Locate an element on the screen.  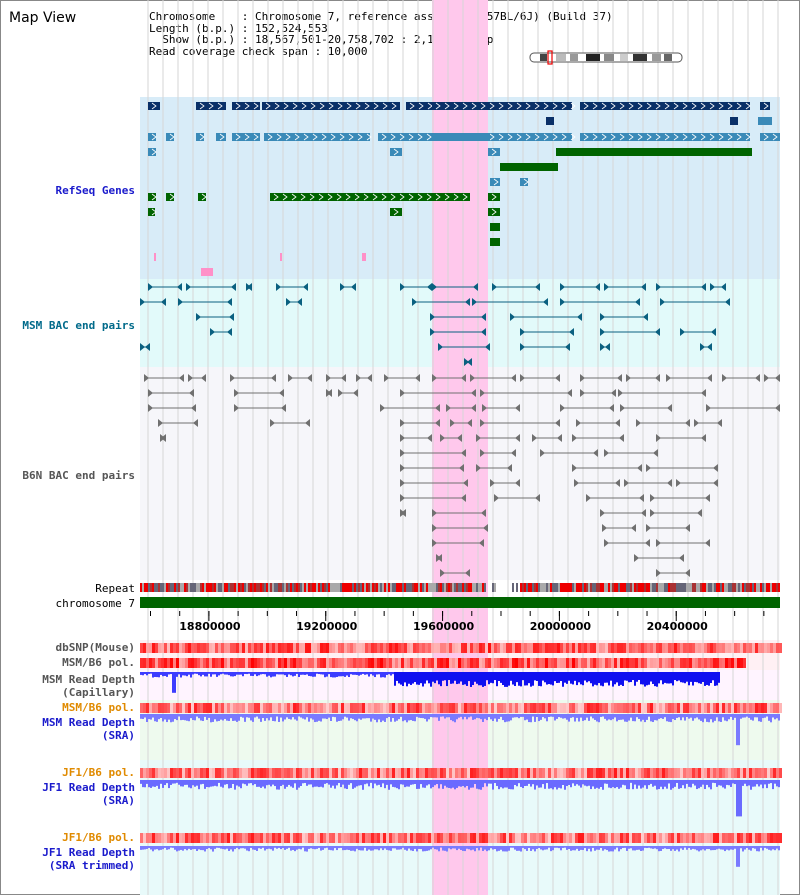
highlight-region is located at coordinates (460, 447).